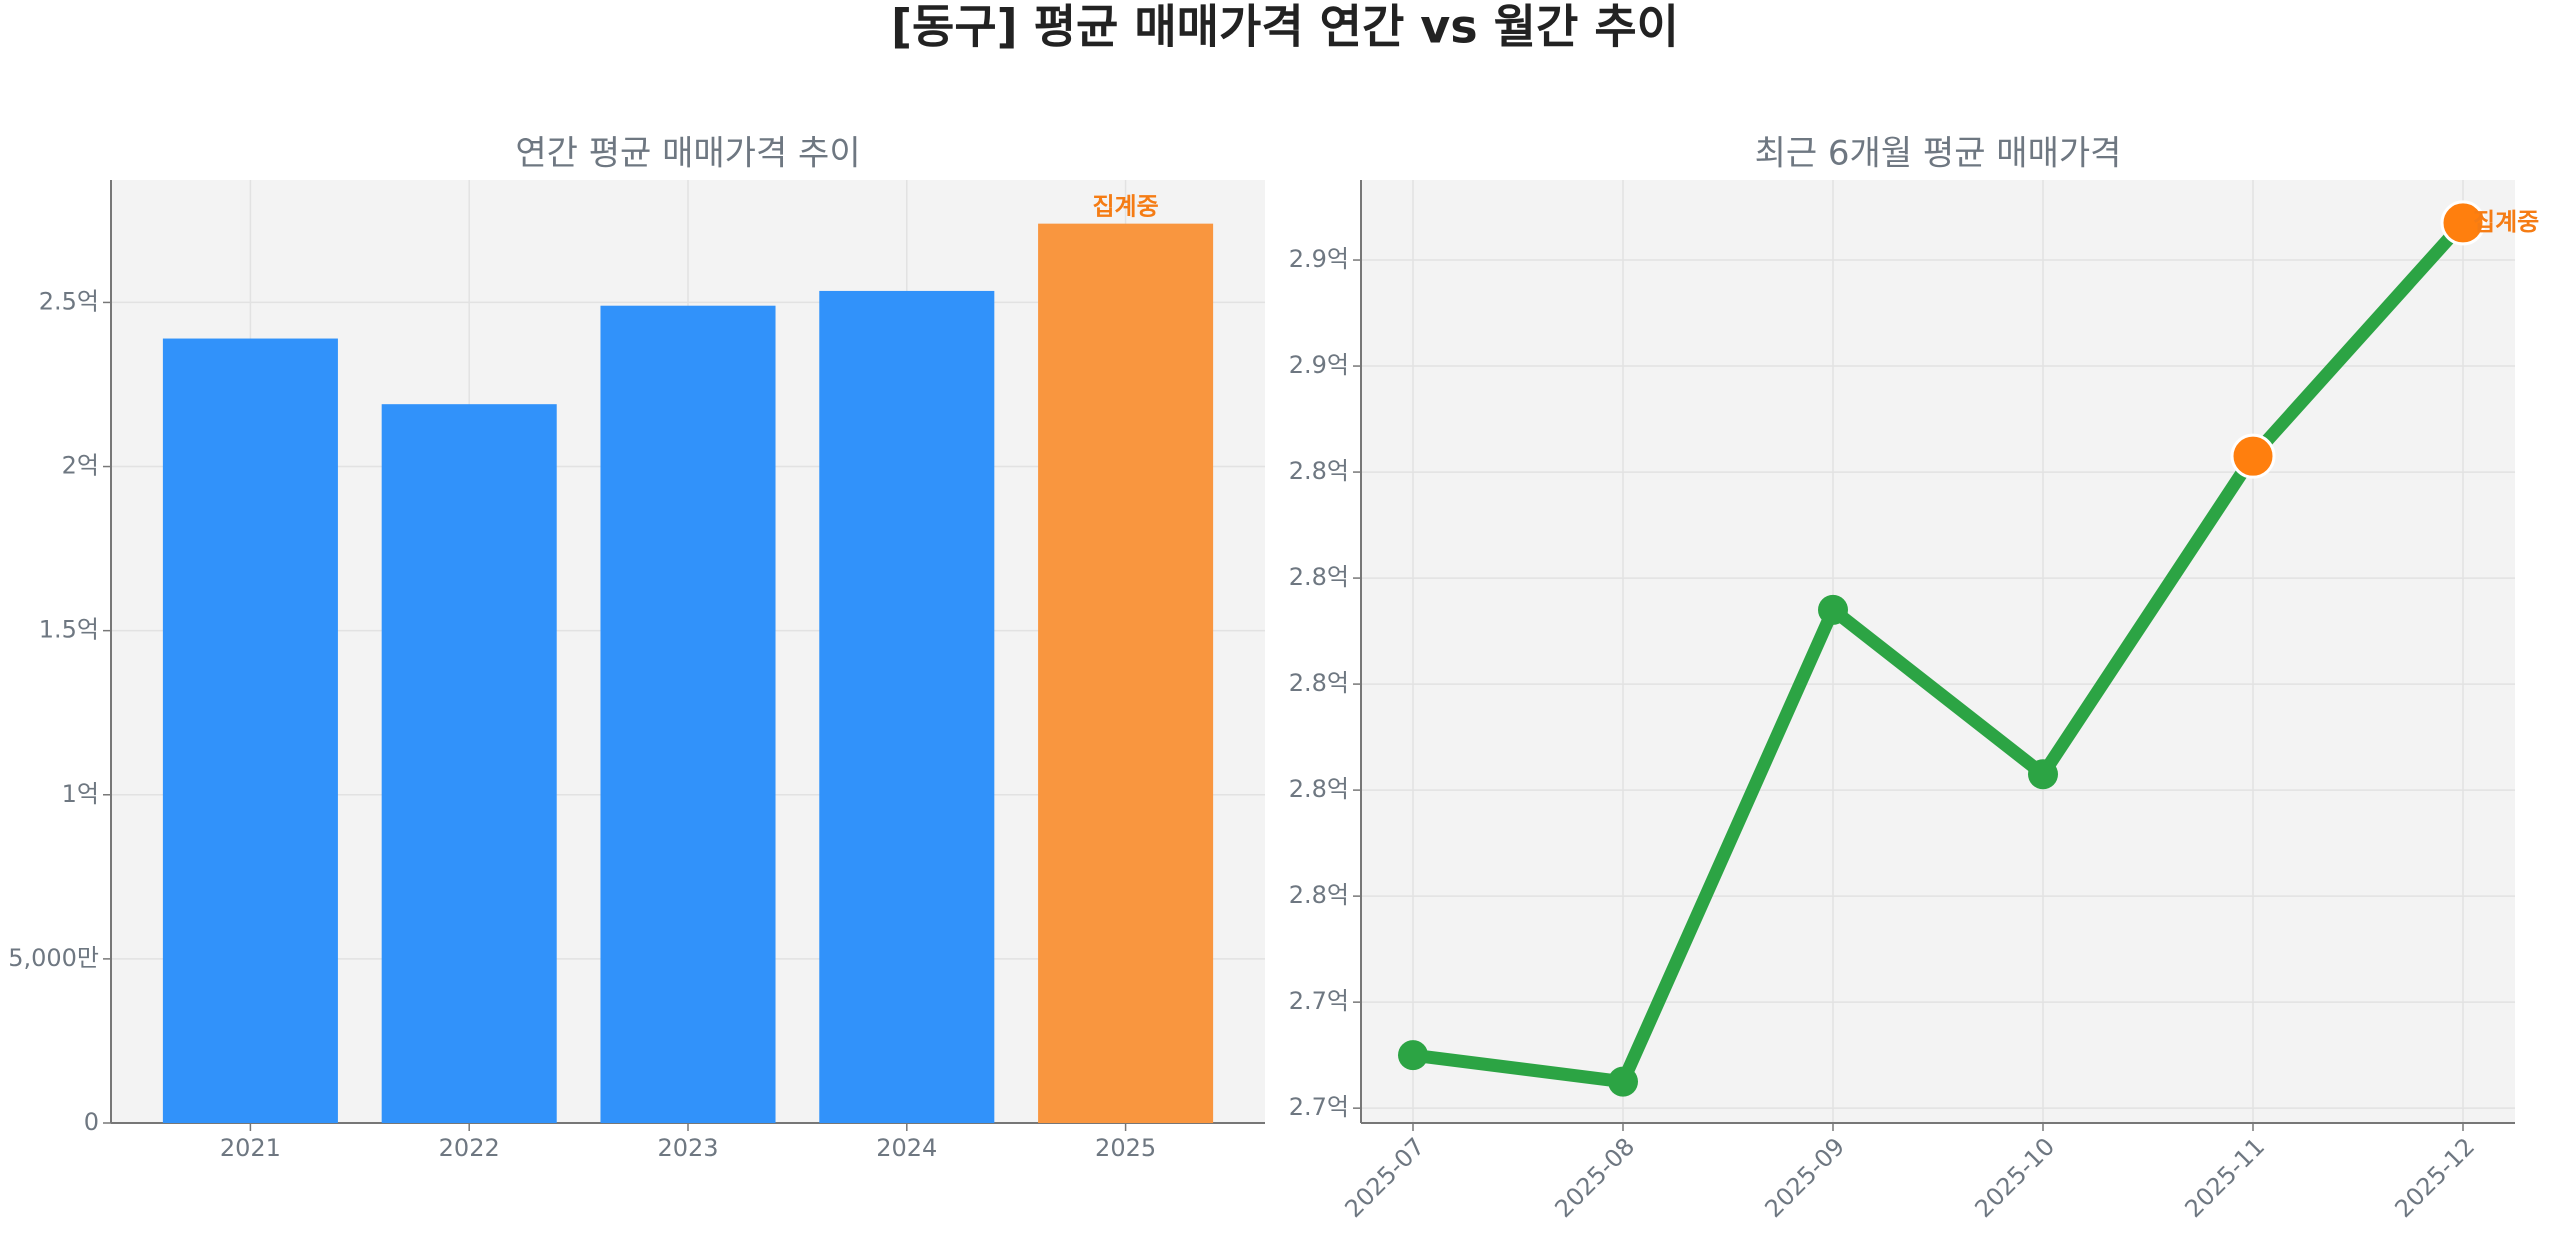 Image resolution: width=2560 pixels, height=1234 pixels. What do you see at coordinates (1384, 1177) in the screenshot?
I see `x-tick-label: 2025-07` at bounding box center [1384, 1177].